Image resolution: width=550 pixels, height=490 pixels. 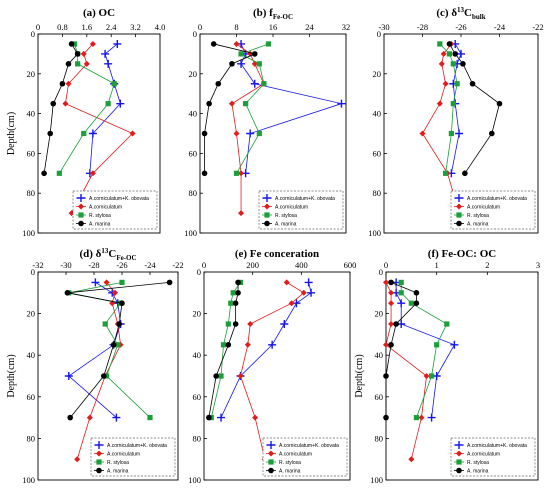 What do you see at coordinates (422, 27) in the screenshot?
I see `x-tick-label: -28` at bounding box center [422, 27].